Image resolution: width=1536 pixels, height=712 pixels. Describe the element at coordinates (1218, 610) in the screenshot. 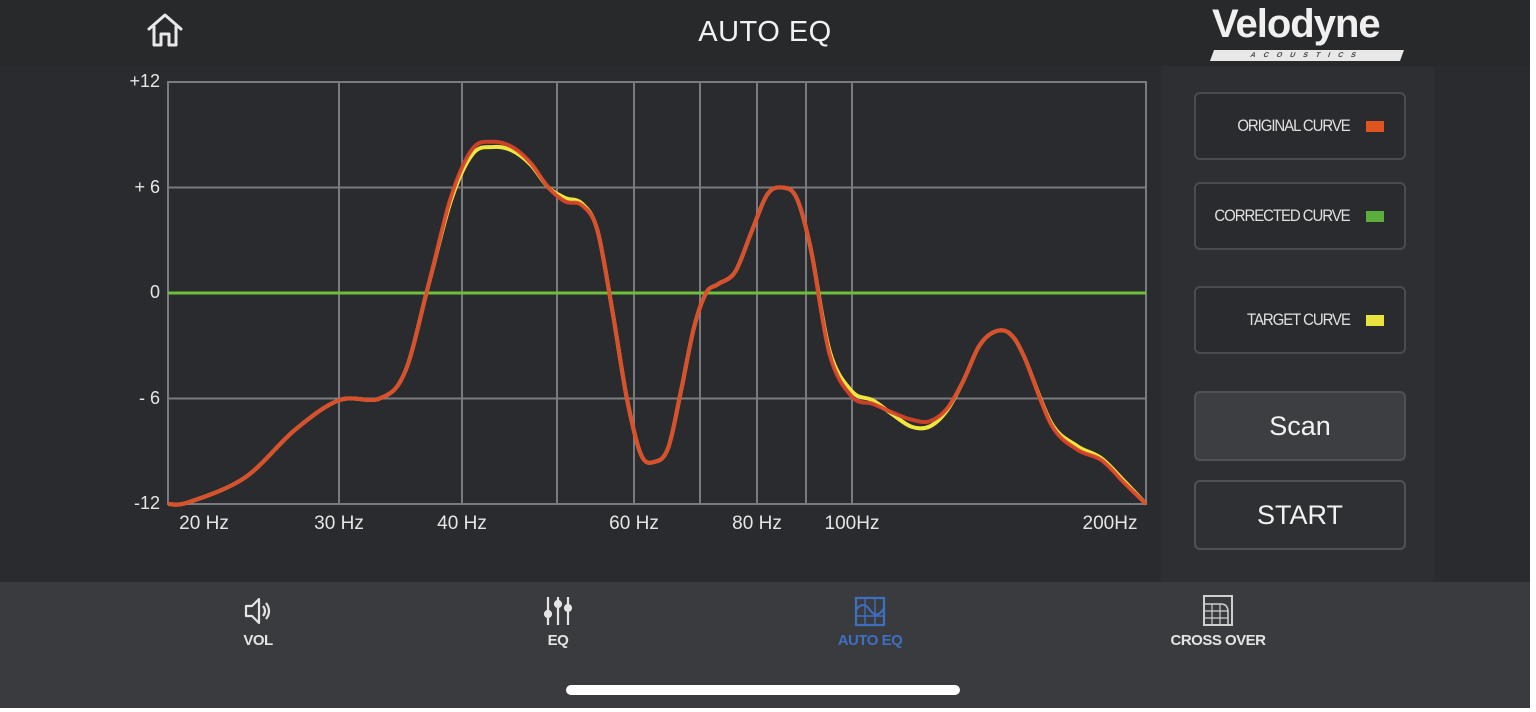

I see `crossover-icon` at that location.